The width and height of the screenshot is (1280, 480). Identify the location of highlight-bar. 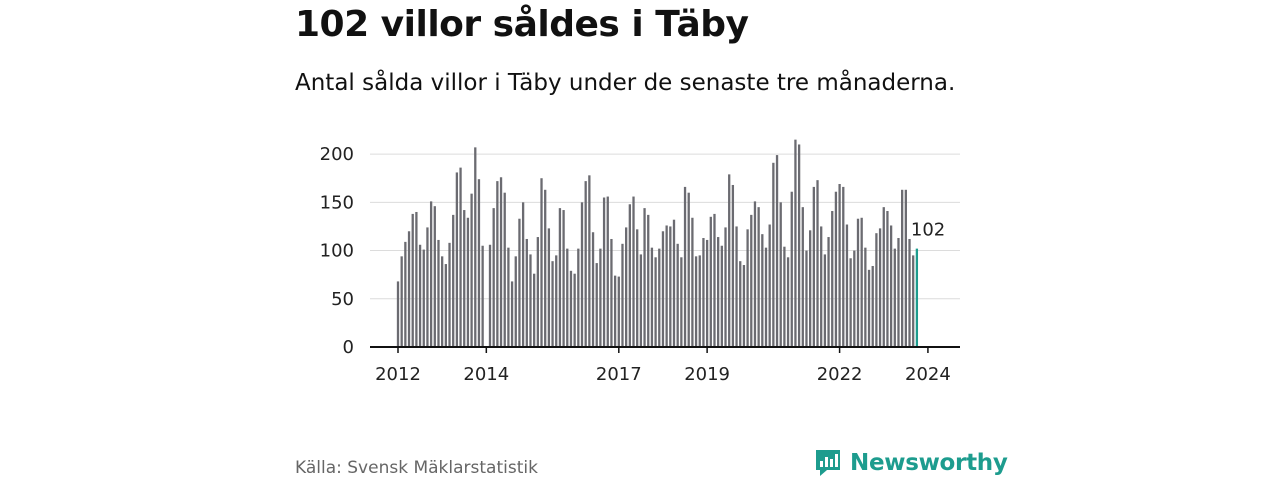
(917, 297).